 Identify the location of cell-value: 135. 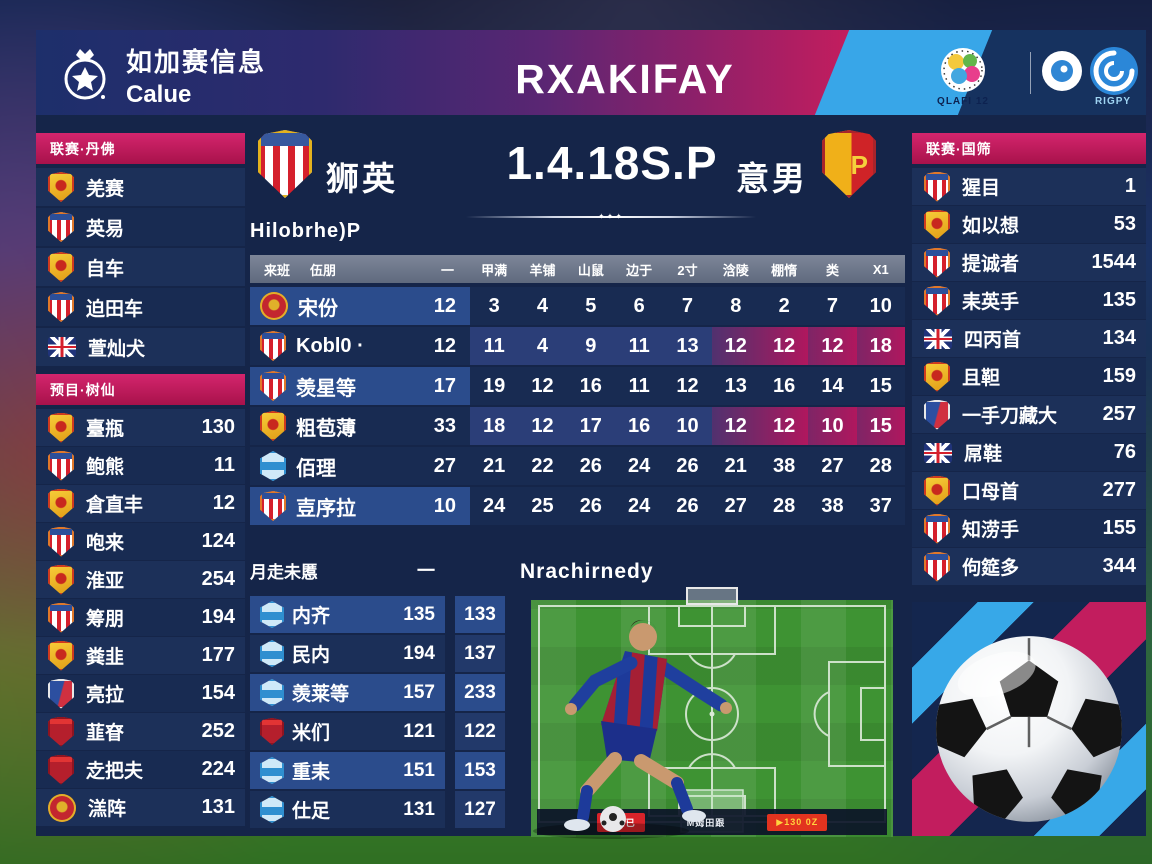
(419, 614).